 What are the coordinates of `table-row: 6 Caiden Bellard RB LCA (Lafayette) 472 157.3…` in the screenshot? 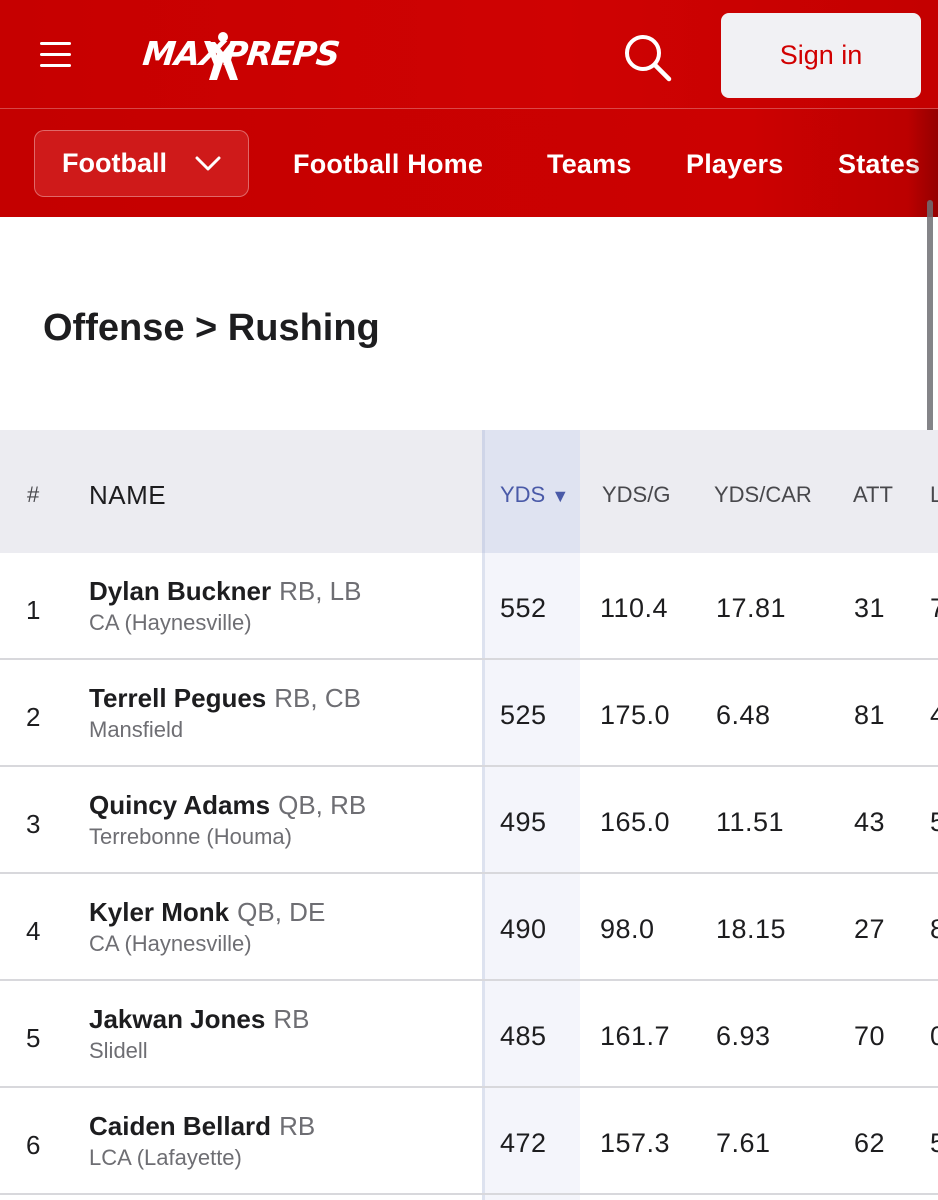 It's located at (469, 1141).